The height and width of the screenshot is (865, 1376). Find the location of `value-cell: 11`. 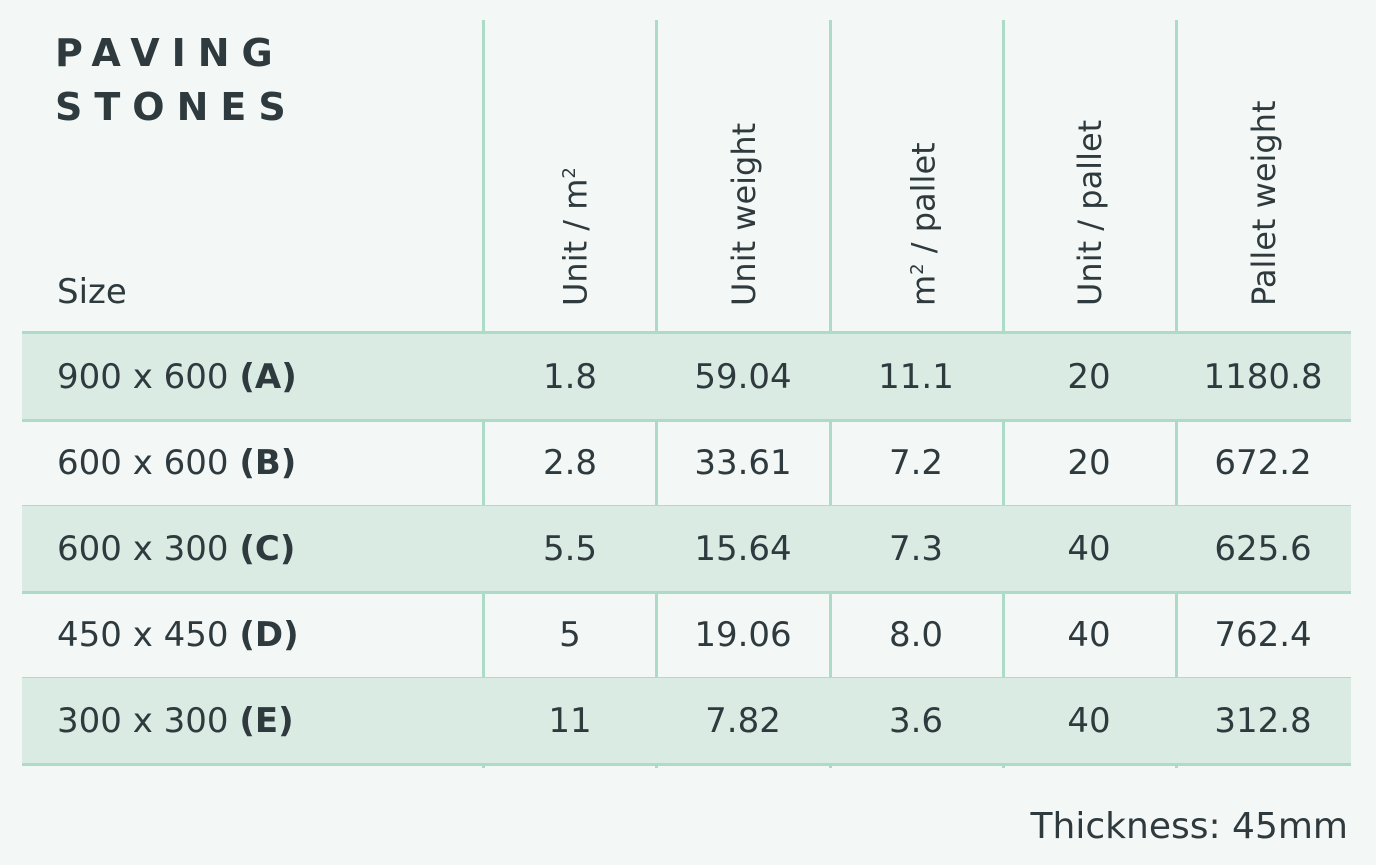

value-cell: 11 is located at coordinates (570, 721).